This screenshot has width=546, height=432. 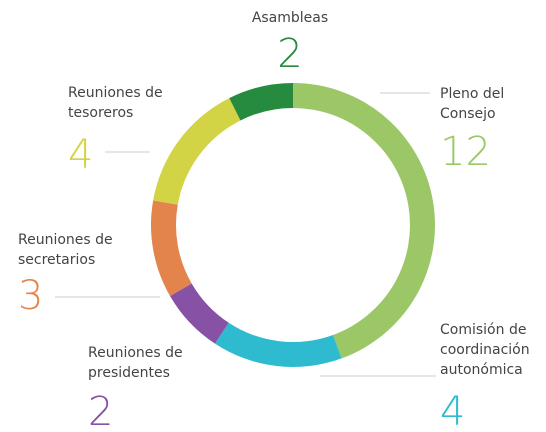 I want to click on value-label: 12, so click(x=465, y=152).